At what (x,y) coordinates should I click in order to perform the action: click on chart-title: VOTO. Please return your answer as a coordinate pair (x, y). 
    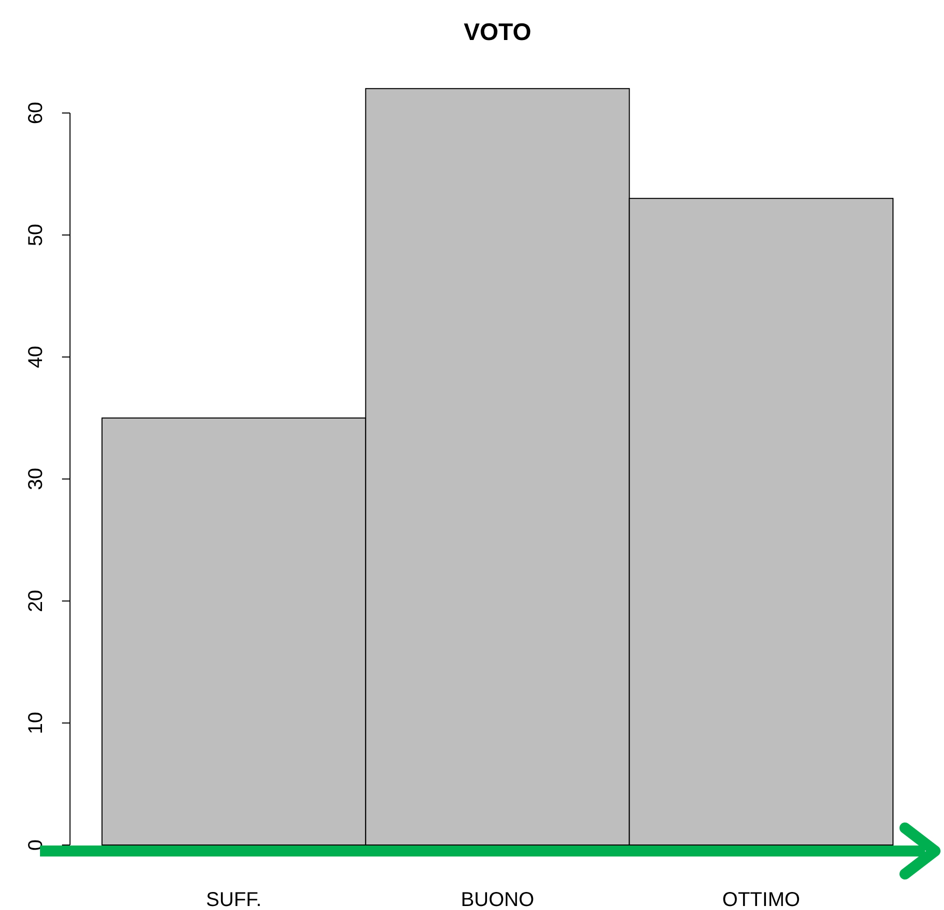
    Looking at the image, I should click on (498, 32).